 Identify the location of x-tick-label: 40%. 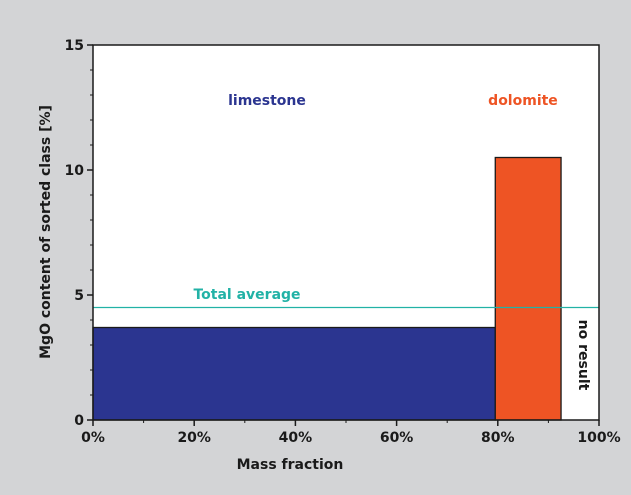
(296, 438).